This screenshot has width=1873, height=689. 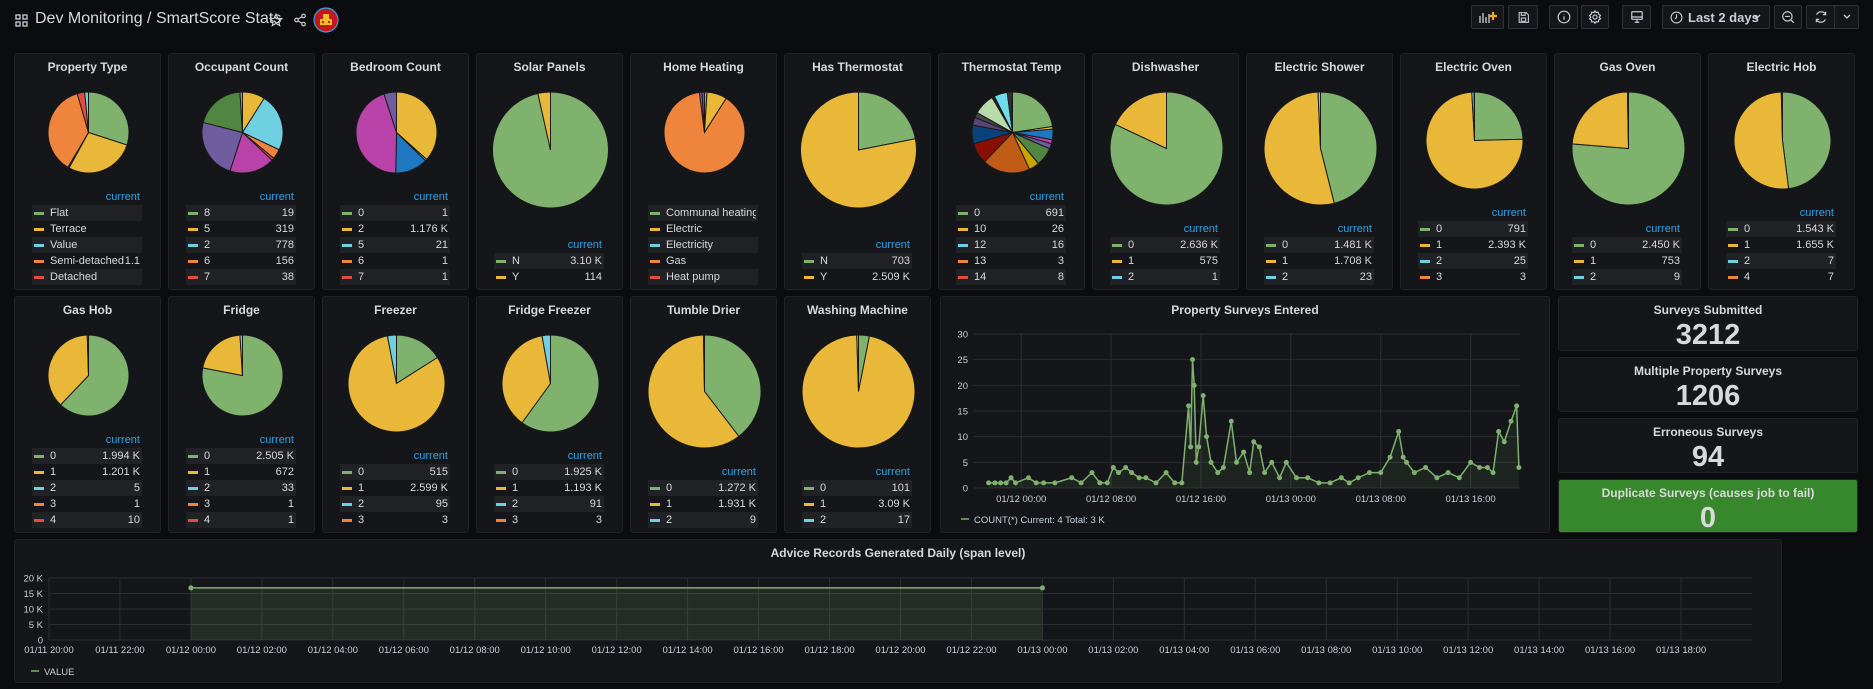 I want to click on stat-title: Duplicate Surveys (causes job to fail), so click(x=1708, y=493).